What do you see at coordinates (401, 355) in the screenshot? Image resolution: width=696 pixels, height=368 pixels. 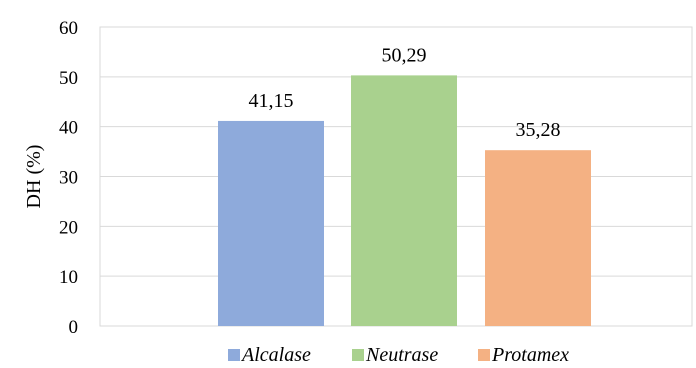 I see `legend-label-neutrase: Neutrase` at bounding box center [401, 355].